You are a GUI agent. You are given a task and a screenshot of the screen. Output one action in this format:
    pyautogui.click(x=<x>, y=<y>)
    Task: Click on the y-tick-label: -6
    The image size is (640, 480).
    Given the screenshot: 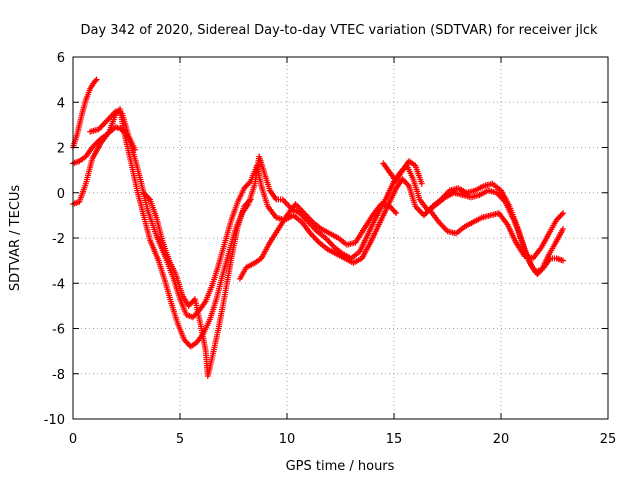 What is the action you would take?
    pyautogui.click(x=58, y=330)
    